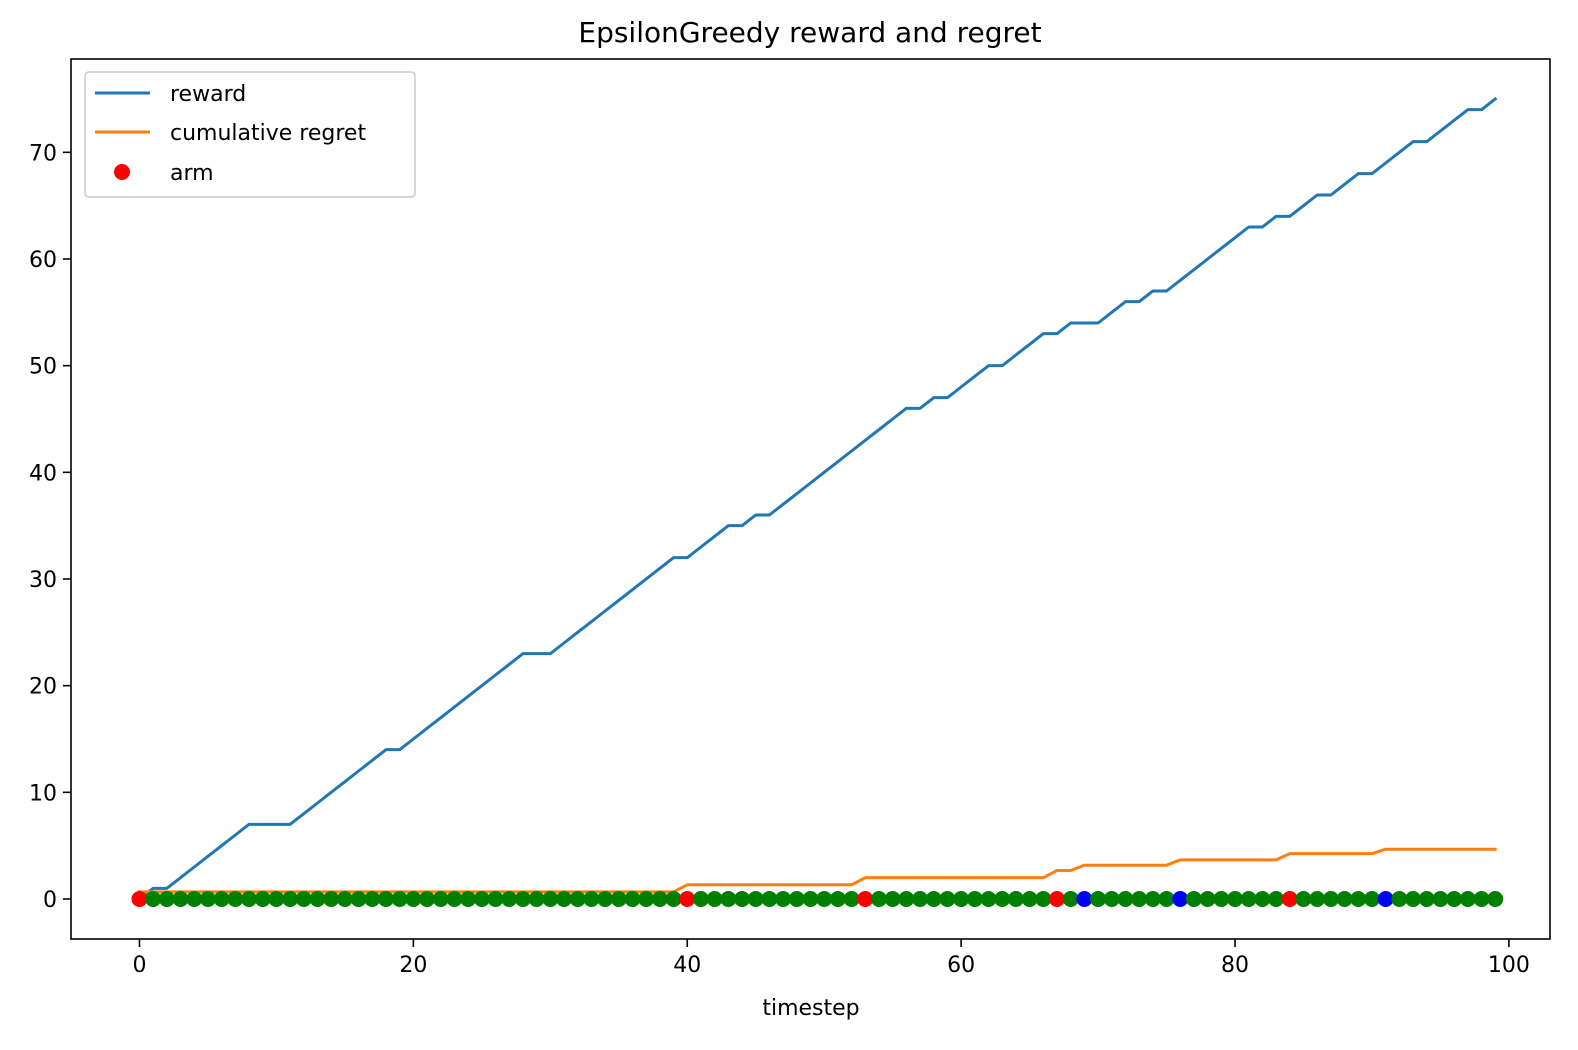  I want to click on x-tick-label: 100, so click(1509, 965).